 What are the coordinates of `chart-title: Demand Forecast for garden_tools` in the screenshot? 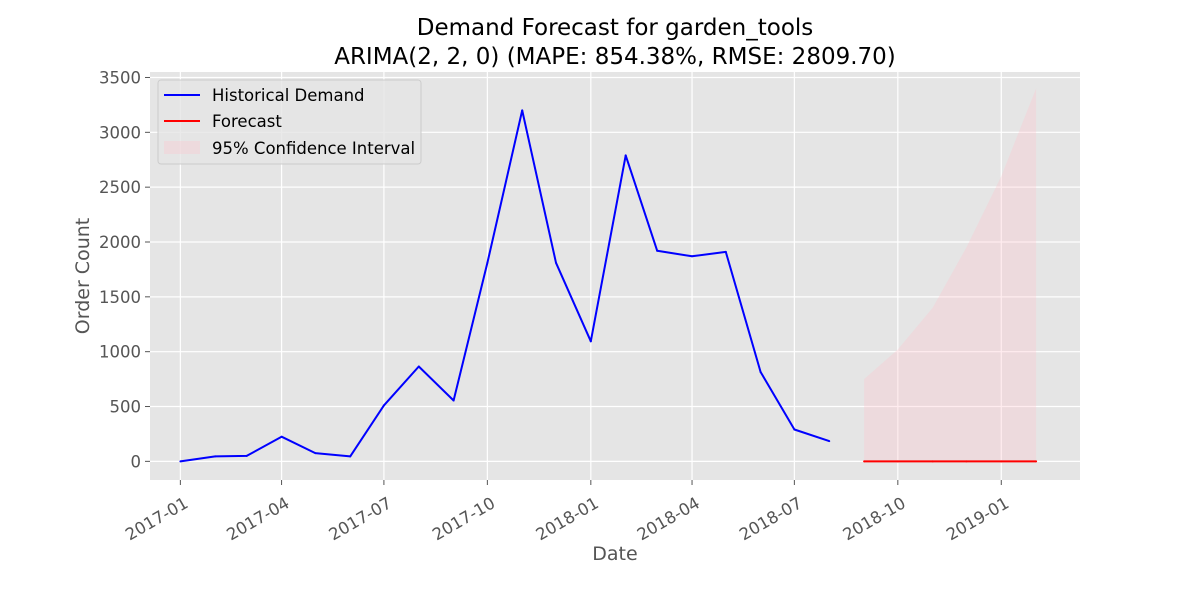 It's located at (615, 28).